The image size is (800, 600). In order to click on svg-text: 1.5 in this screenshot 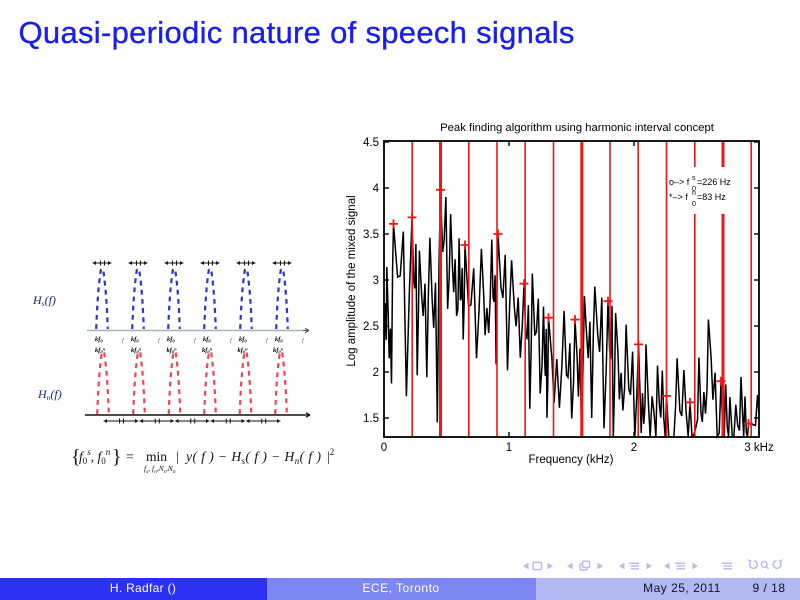, I will do `click(371, 419)`.